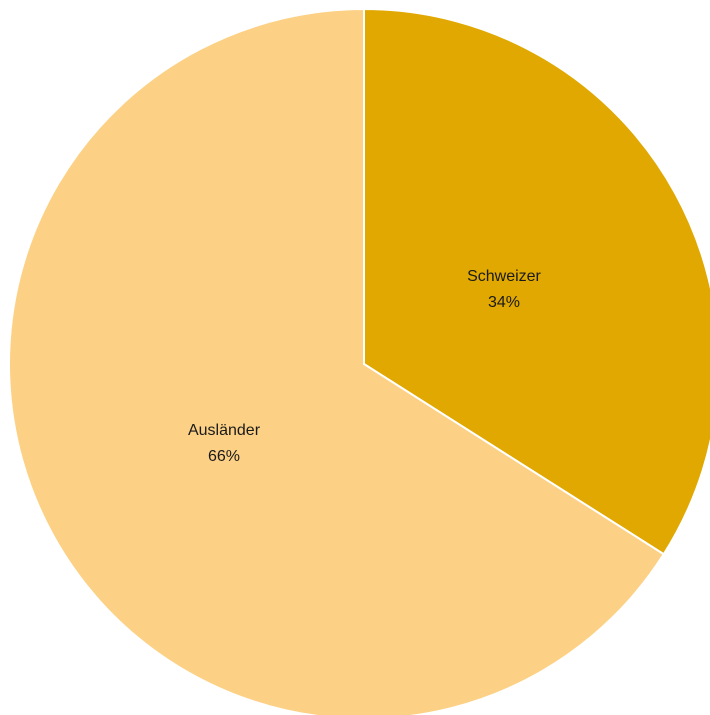 The height and width of the screenshot is (715, 710). I want to click on slice-percent-label: 66%, so click(224, 456).